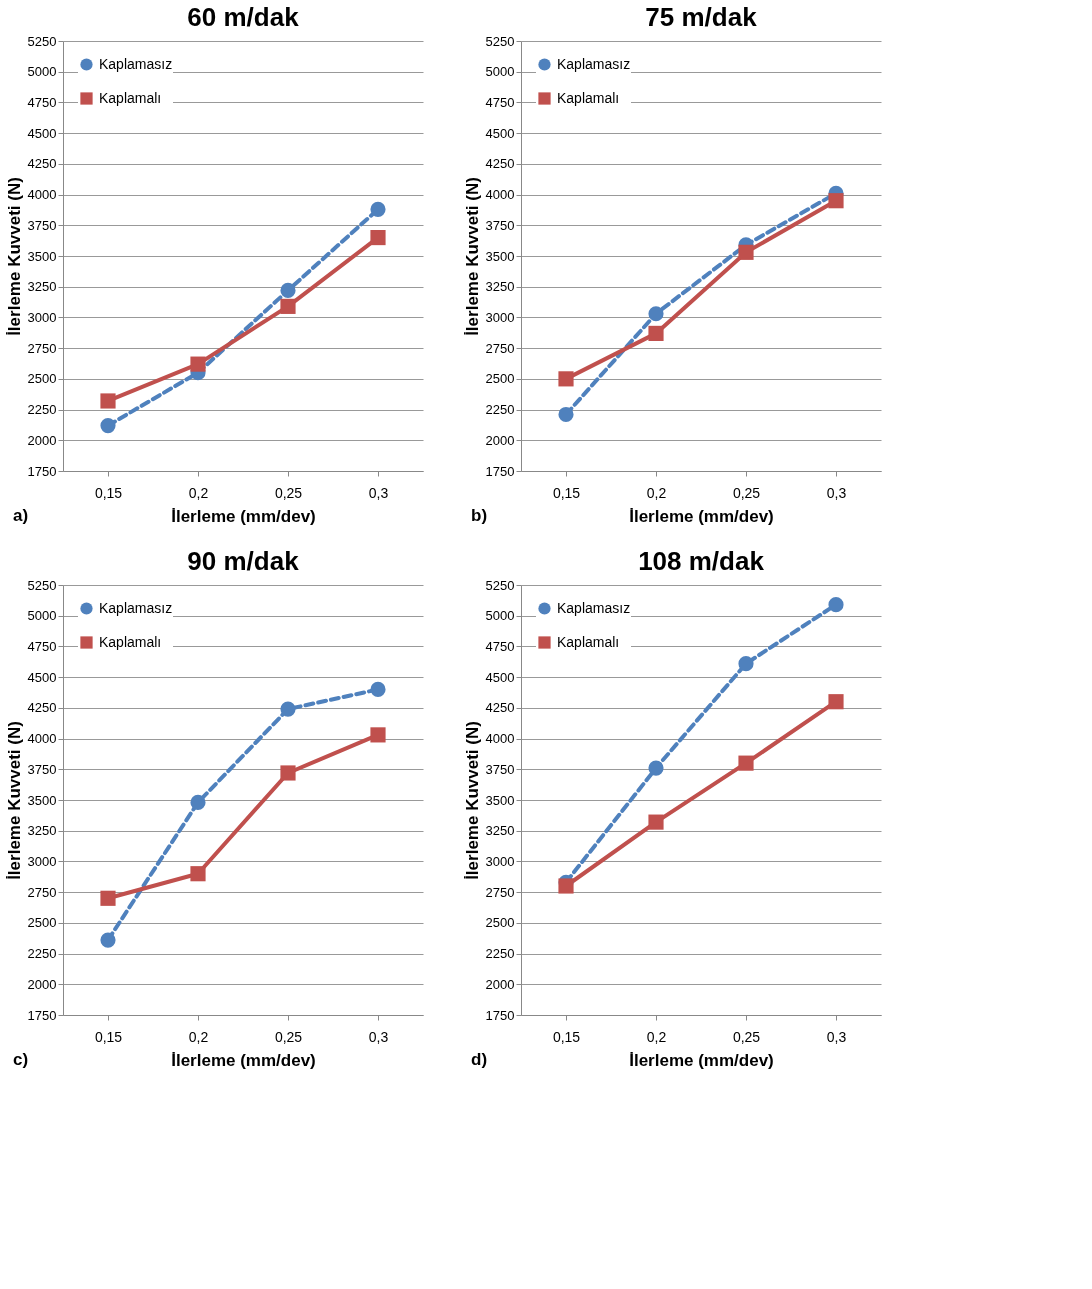 The height and width of the screenshot is (1289, 1092). Describe the element at coordinates (21, 1059) in the screenshot. I see `text: c)` at that location.